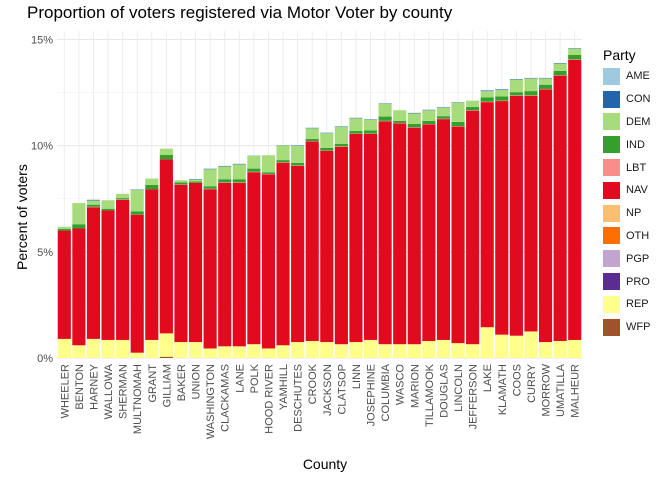  What do you see at coordinates (372, 395) in the screenshot?
I see `x-tick-label: JOSEPHINE` at bounding box center [372, 395].